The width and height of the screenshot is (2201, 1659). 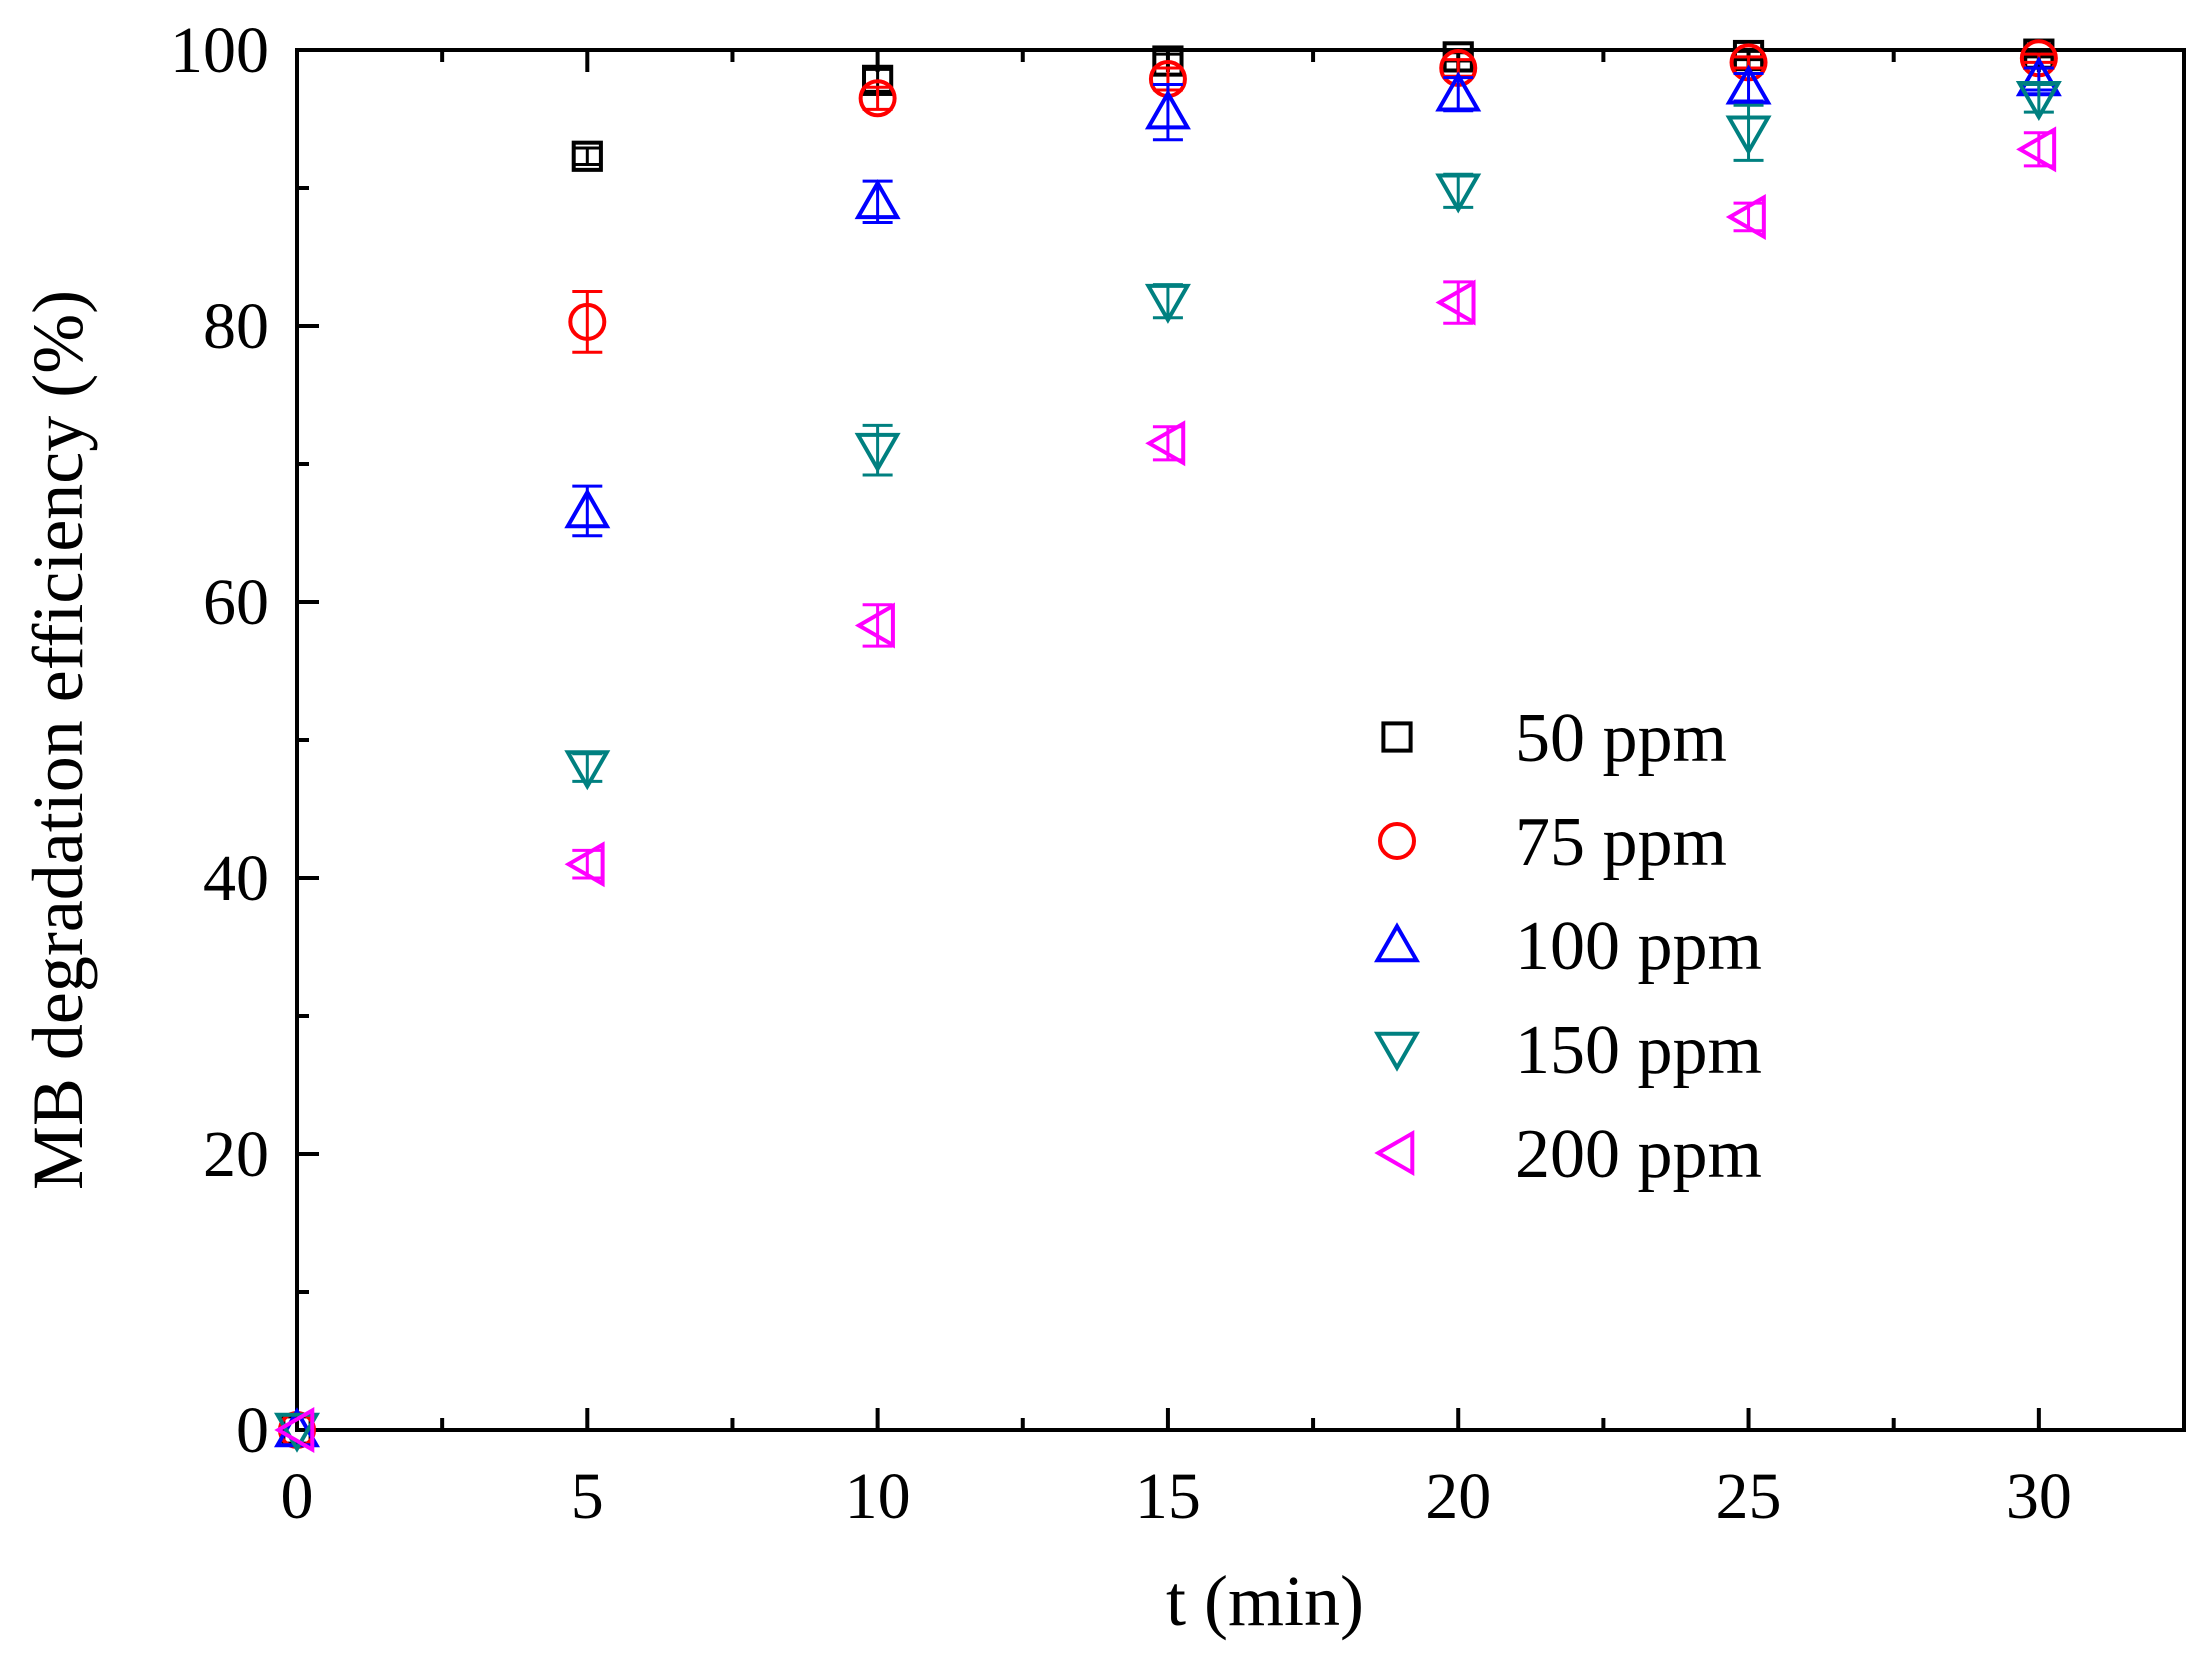 What do you see at coordinates (236, 1154) in the screenshot?
I see `y-tick-label: 20` at bounding box center [236, 1154].